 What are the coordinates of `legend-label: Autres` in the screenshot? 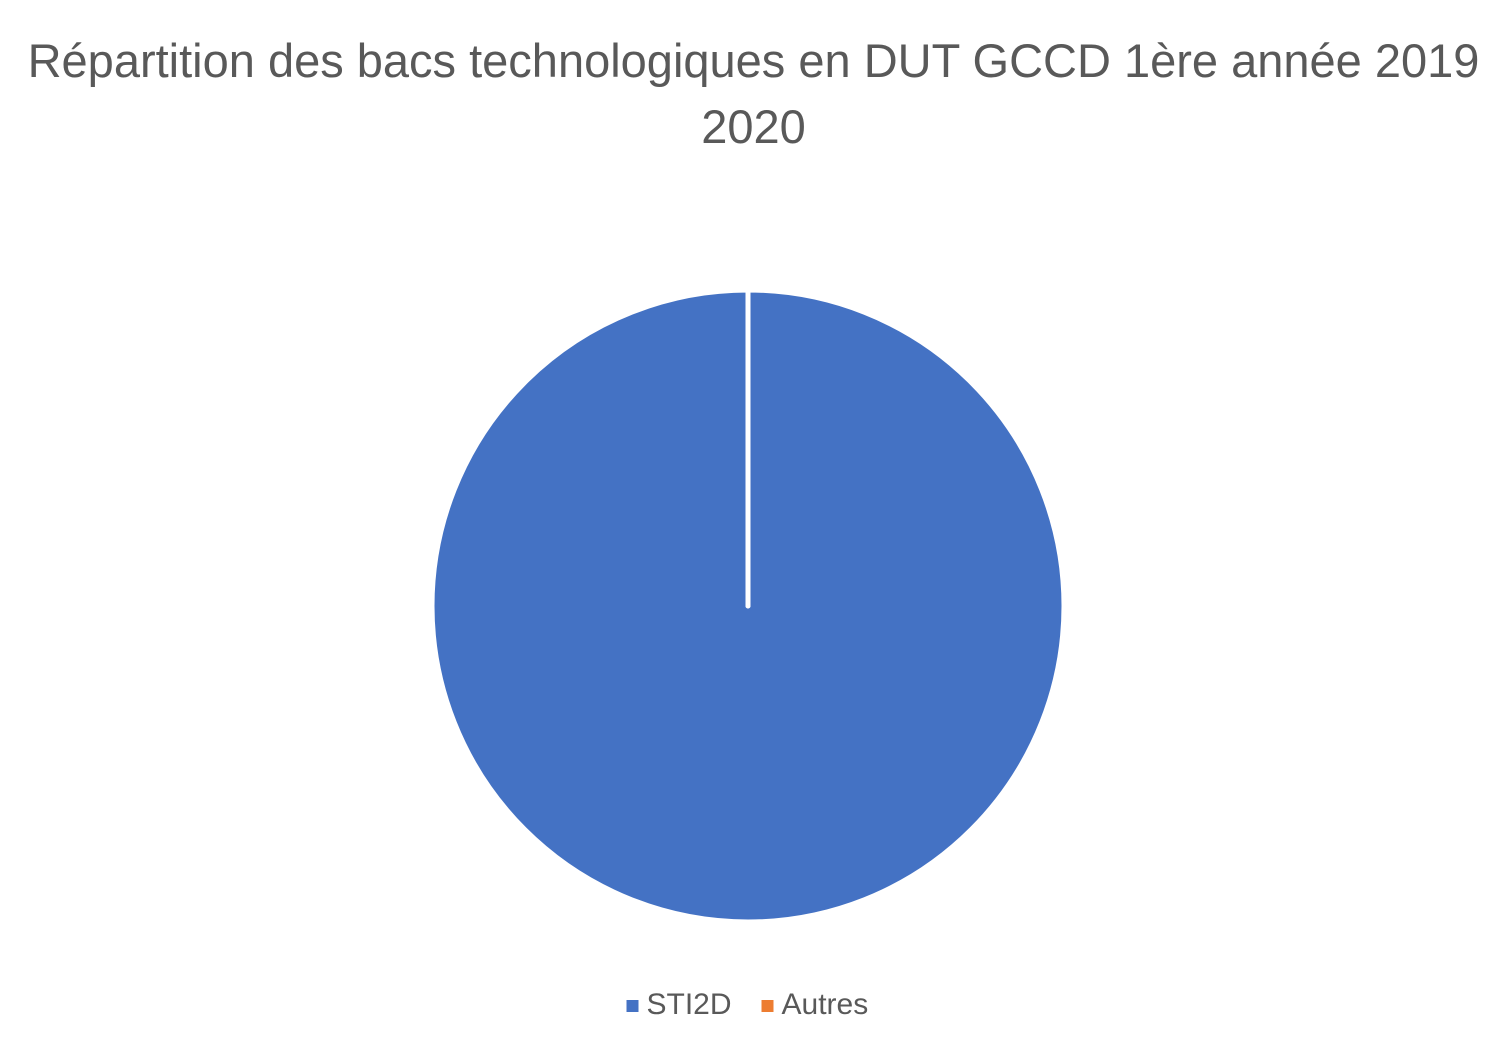 It's located at (825, 1004).